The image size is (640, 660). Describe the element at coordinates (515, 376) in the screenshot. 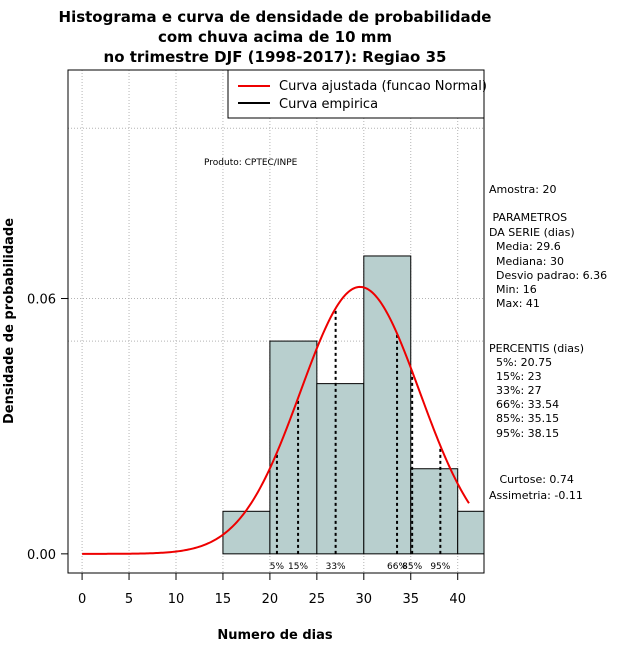

I see `side-stat-line: 15%: 23` at that location.